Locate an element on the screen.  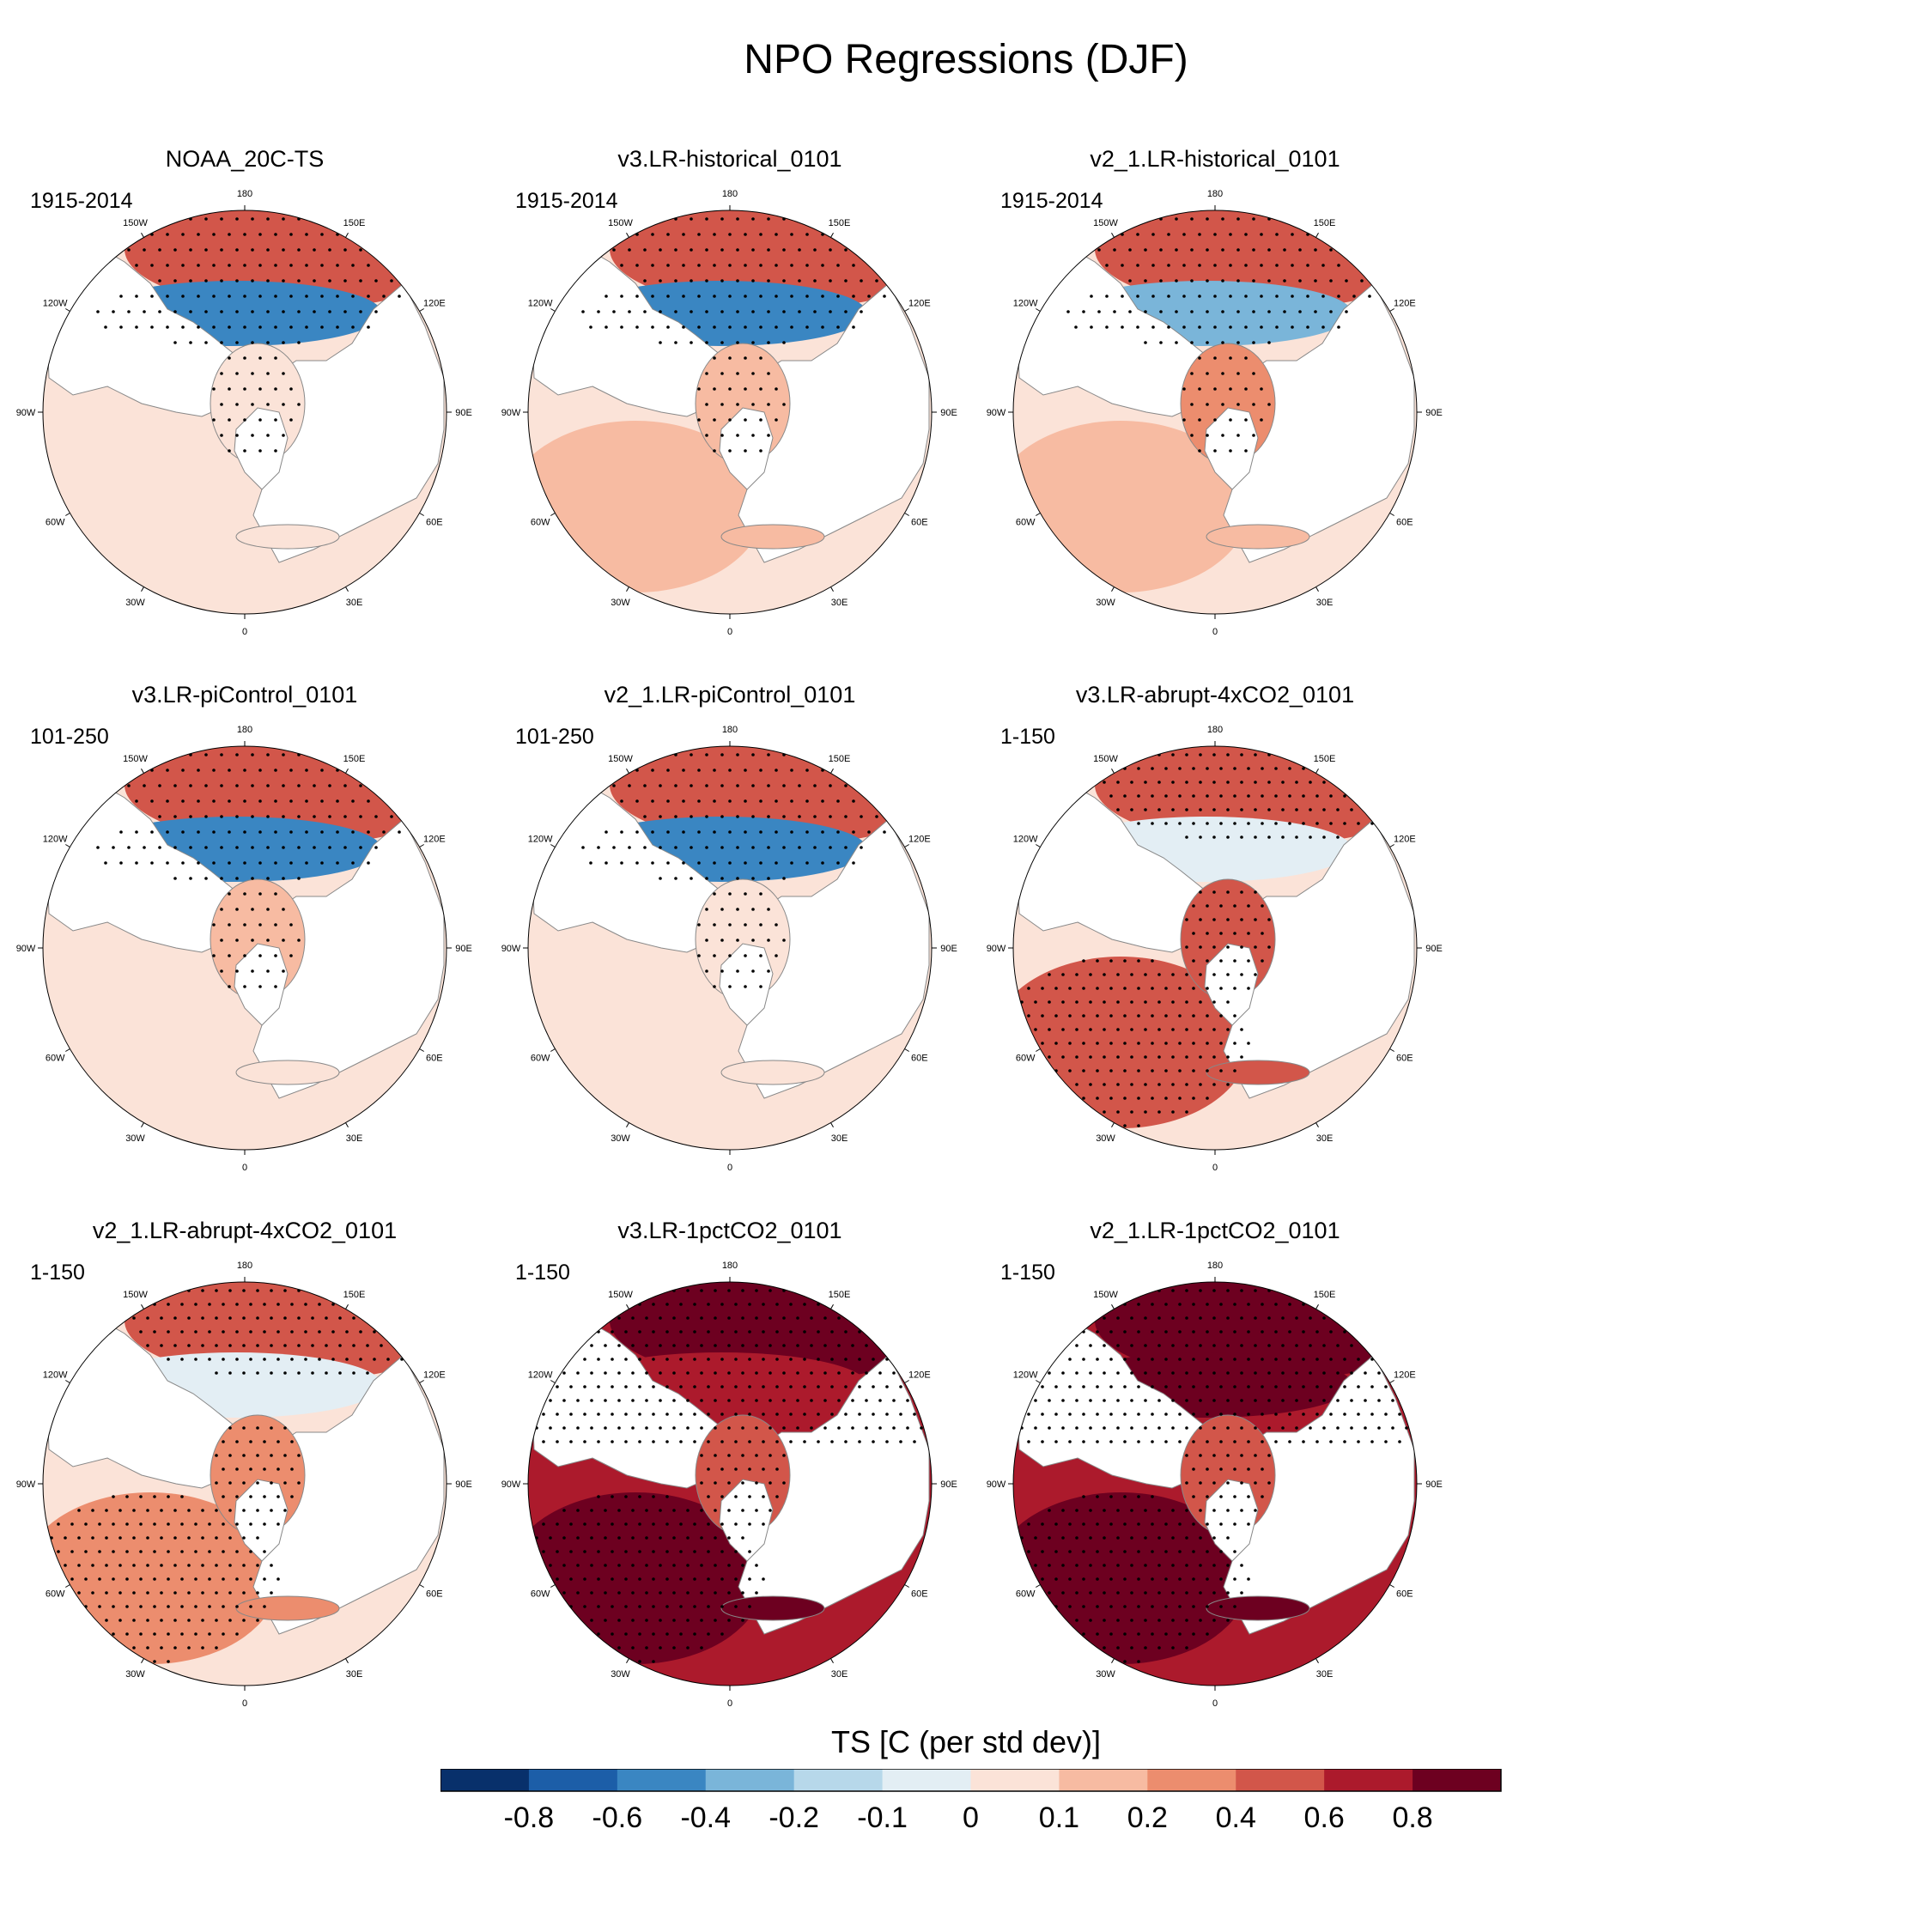
colorbar: -0.8 -0.6 -0.4 -0.2 -0.1 0 0.1 0.2 0.4 0.6 0.8 is located at coordinates (971, 1801).